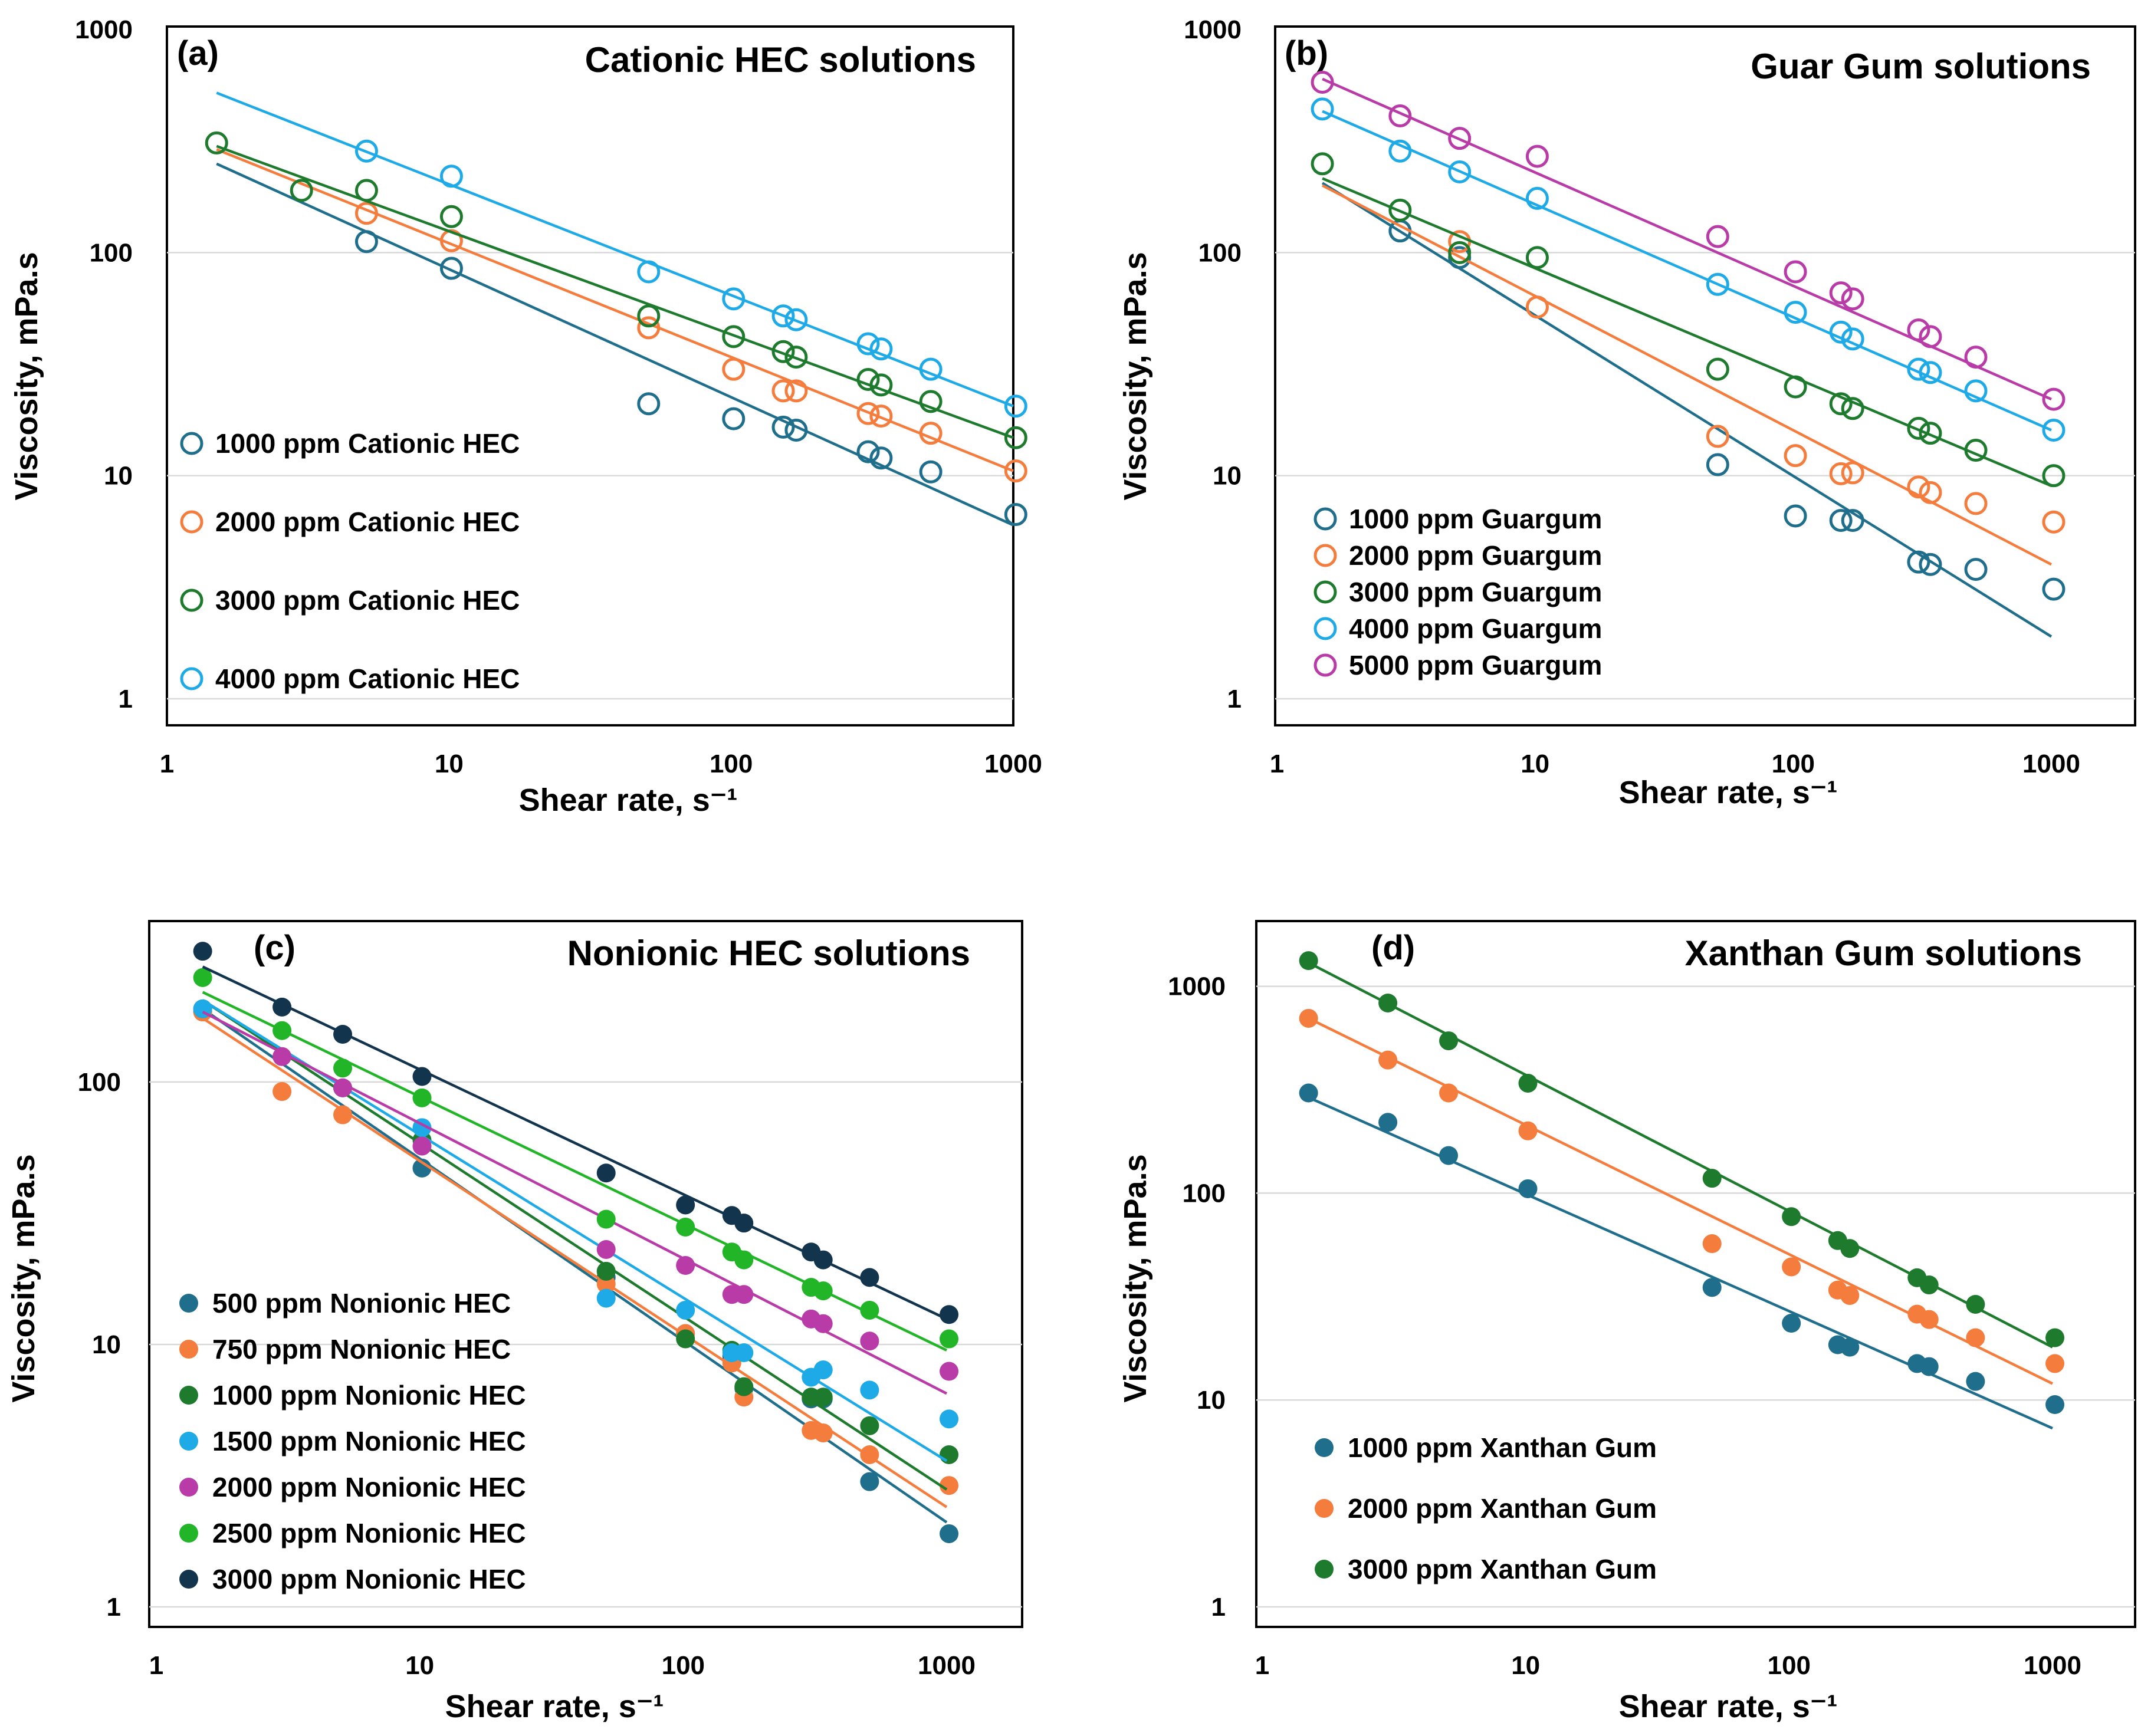  I want to click on legend-entry: 1000 ppm Cationic HEC, so click(367, 443).